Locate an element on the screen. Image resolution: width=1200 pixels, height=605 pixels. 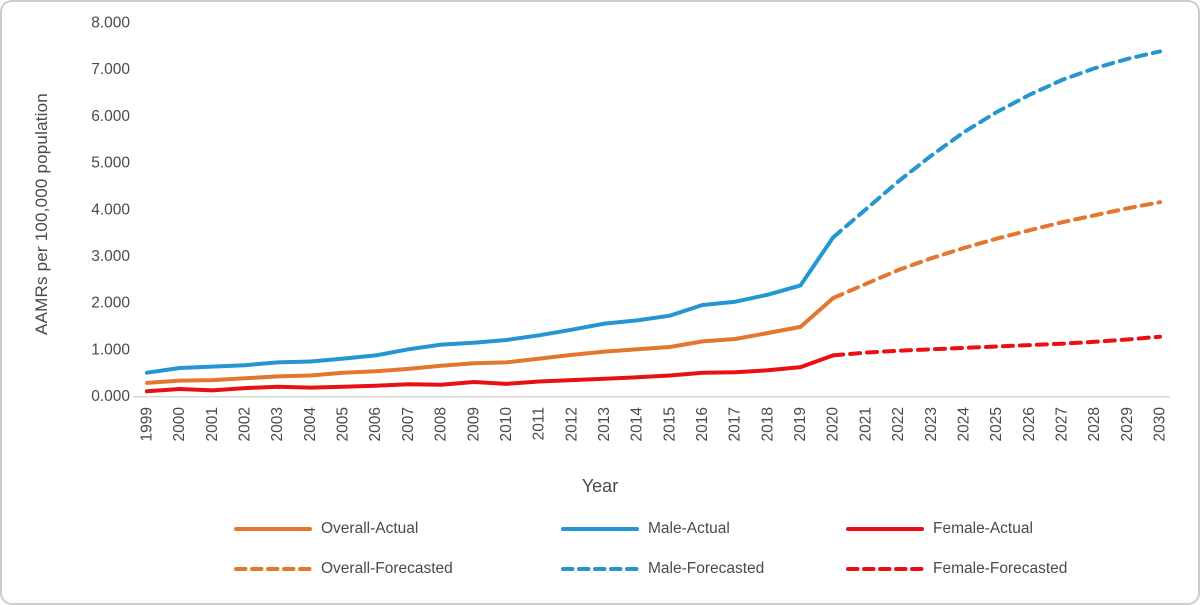
series-line-female-actual is located at coordinates (490, 373).